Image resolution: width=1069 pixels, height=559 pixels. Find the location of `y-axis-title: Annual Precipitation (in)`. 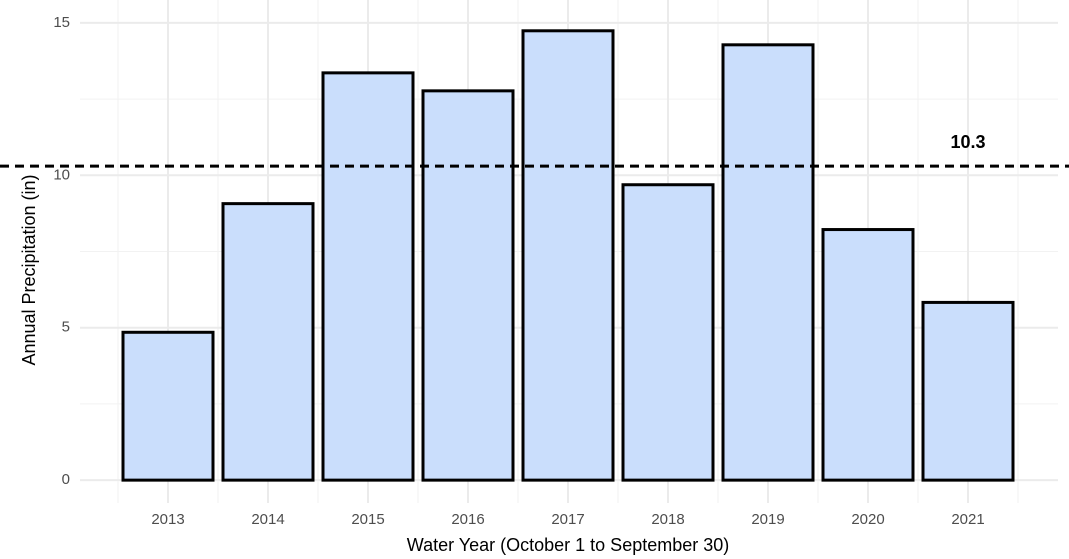

y-axis-title: Annual Precipitation (in) is located at coordinates (29, 269).